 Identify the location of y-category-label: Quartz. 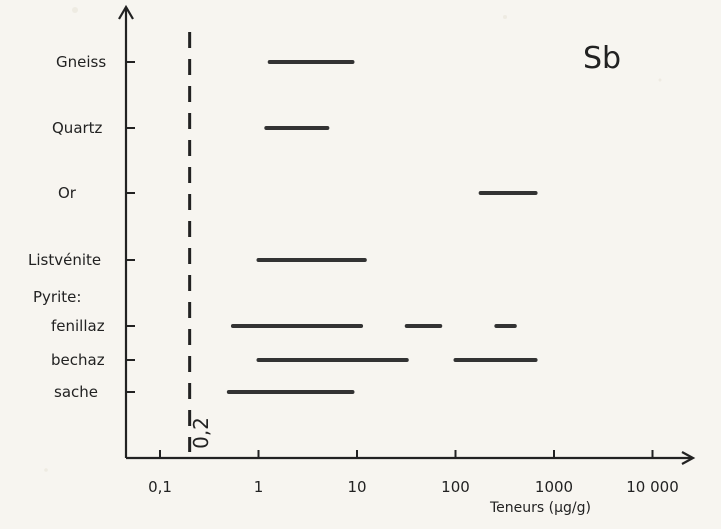
(77, 128).